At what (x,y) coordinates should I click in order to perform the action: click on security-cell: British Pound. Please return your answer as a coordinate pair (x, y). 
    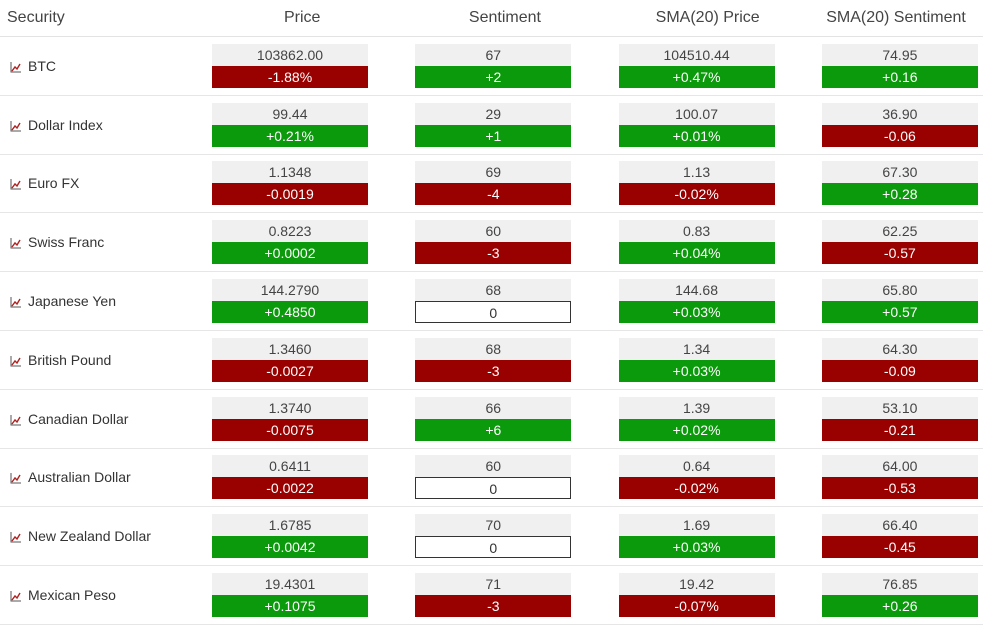
    Looking at the image, I should click on (106, 360).